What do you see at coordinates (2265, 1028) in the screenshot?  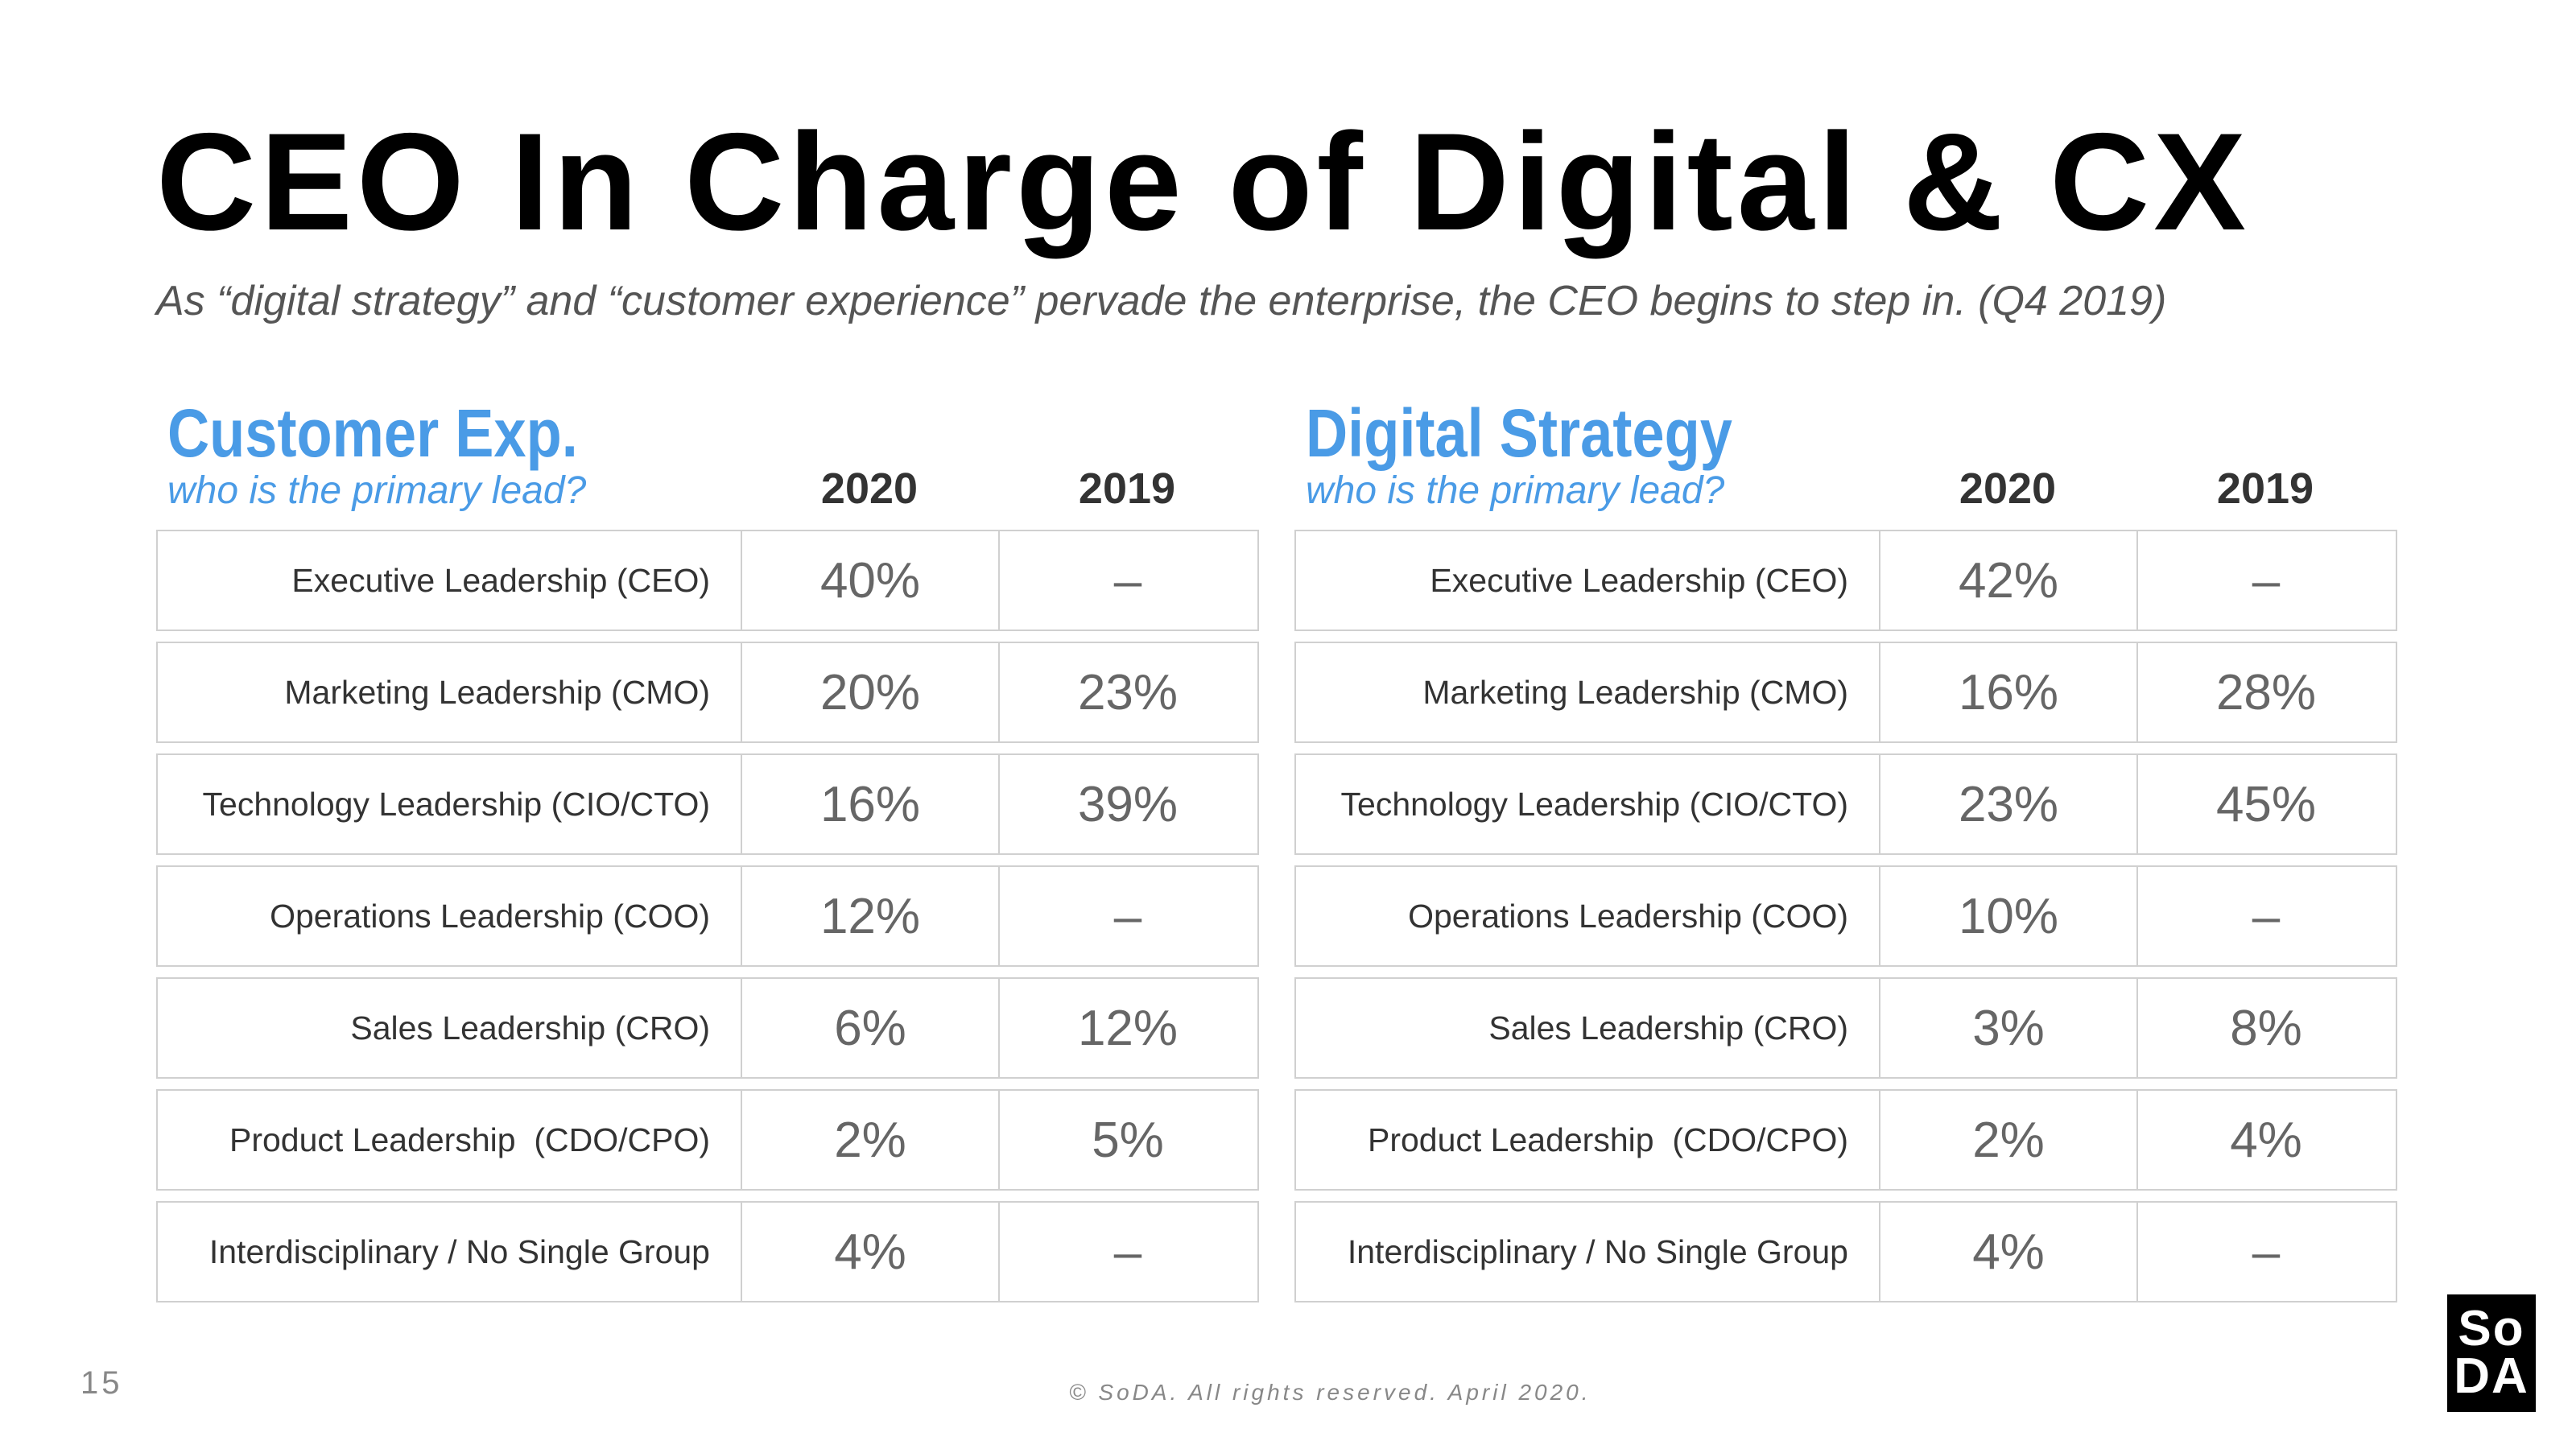 I see `value-2019: 8%` at bounding box center [2265, 1028].